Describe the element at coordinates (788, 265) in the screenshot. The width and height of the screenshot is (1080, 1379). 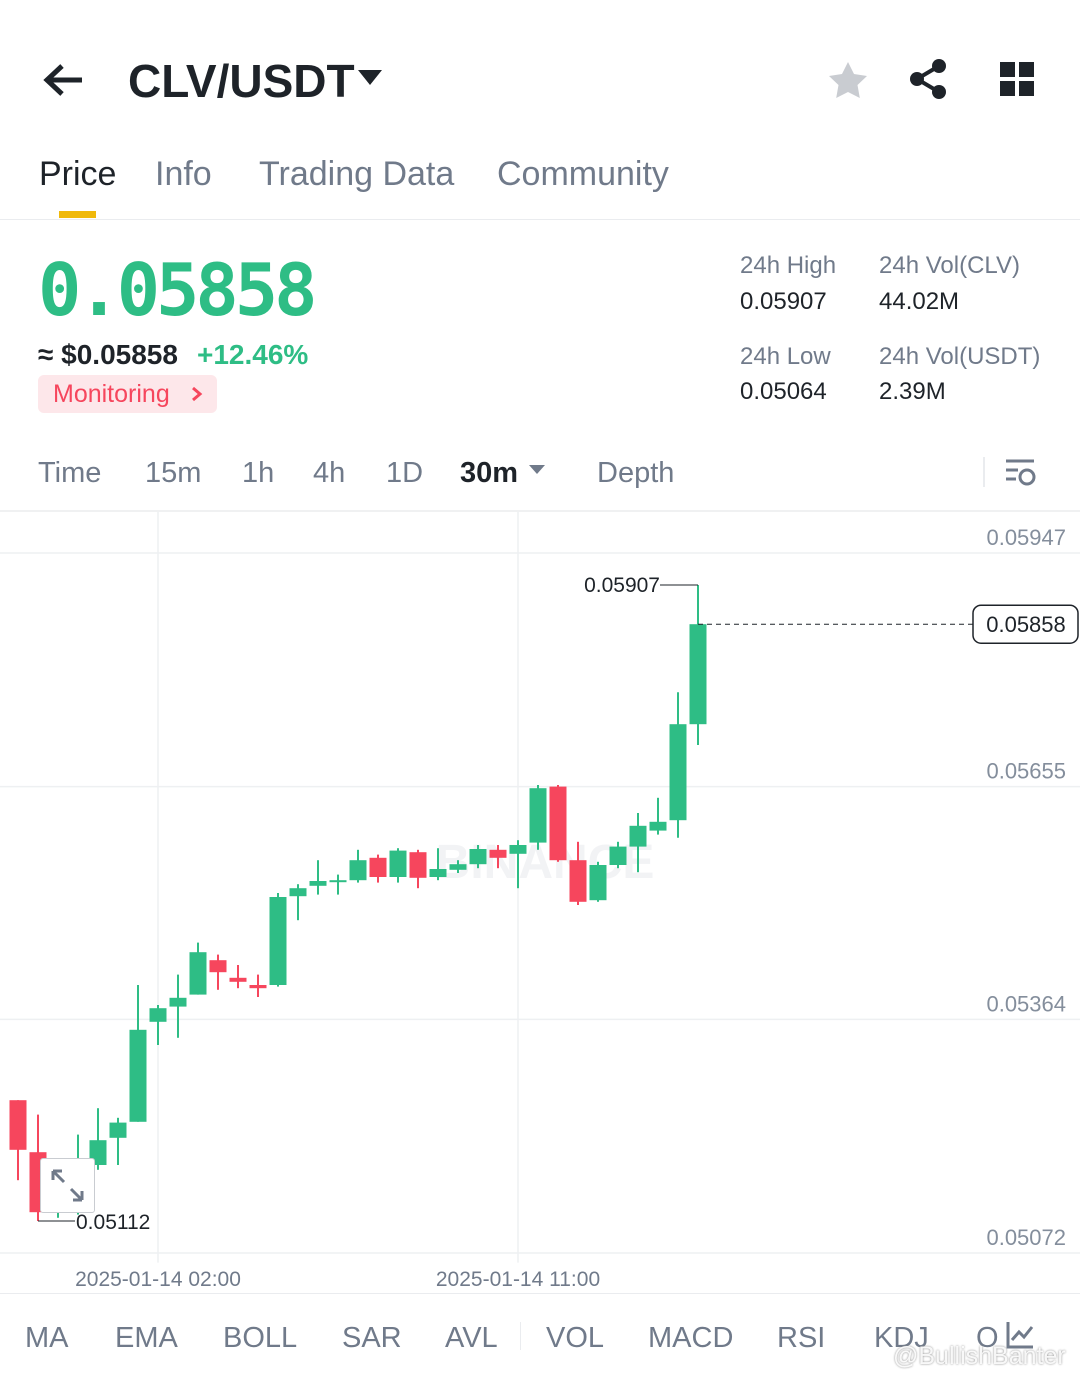
I see `stat-label: 24h High` at that location.